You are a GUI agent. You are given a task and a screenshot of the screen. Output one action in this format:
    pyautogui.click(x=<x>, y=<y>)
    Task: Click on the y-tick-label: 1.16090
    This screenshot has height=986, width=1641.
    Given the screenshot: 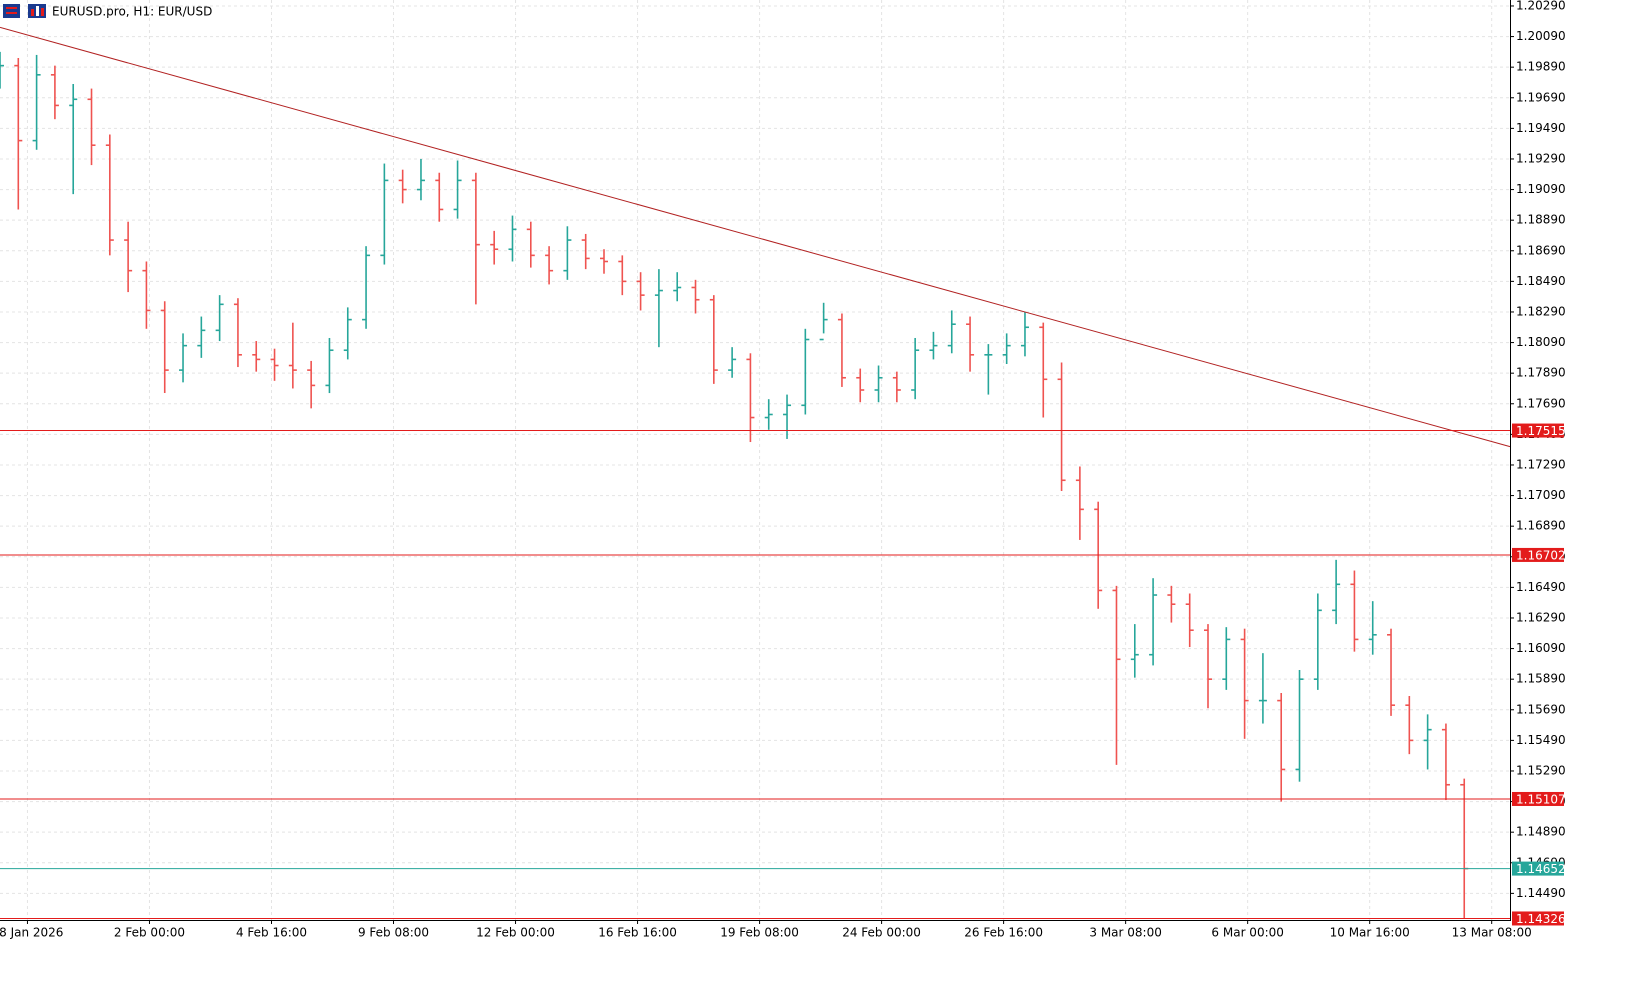 What is the action you would take?
    pyautogui.click(x=1541, y=648)
    